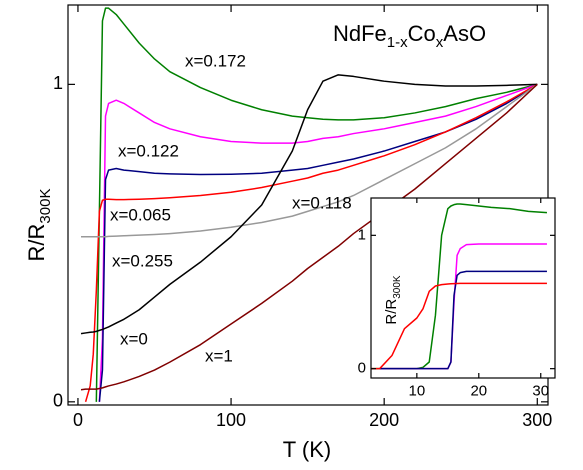  I want to click on axes-frame, so click(463, 288).